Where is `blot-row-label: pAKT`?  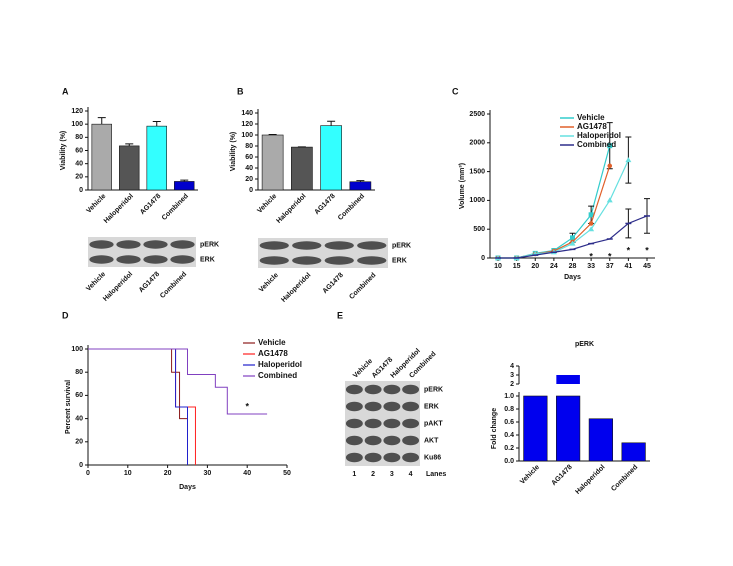 blot-row-label: pAKT is located at coordinates (433, 423).